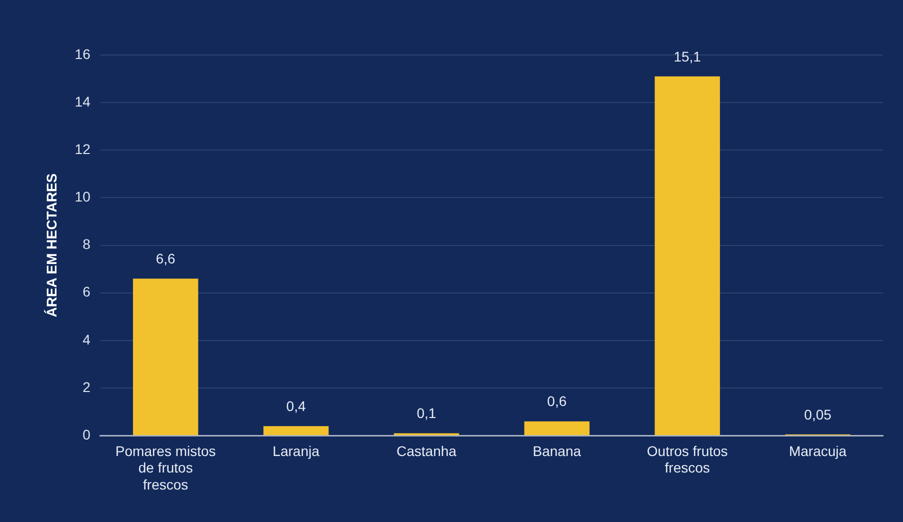 The height and width of the screenshot is (522, 903). I want to click on y-tick-label: 2, so click(86, 386).